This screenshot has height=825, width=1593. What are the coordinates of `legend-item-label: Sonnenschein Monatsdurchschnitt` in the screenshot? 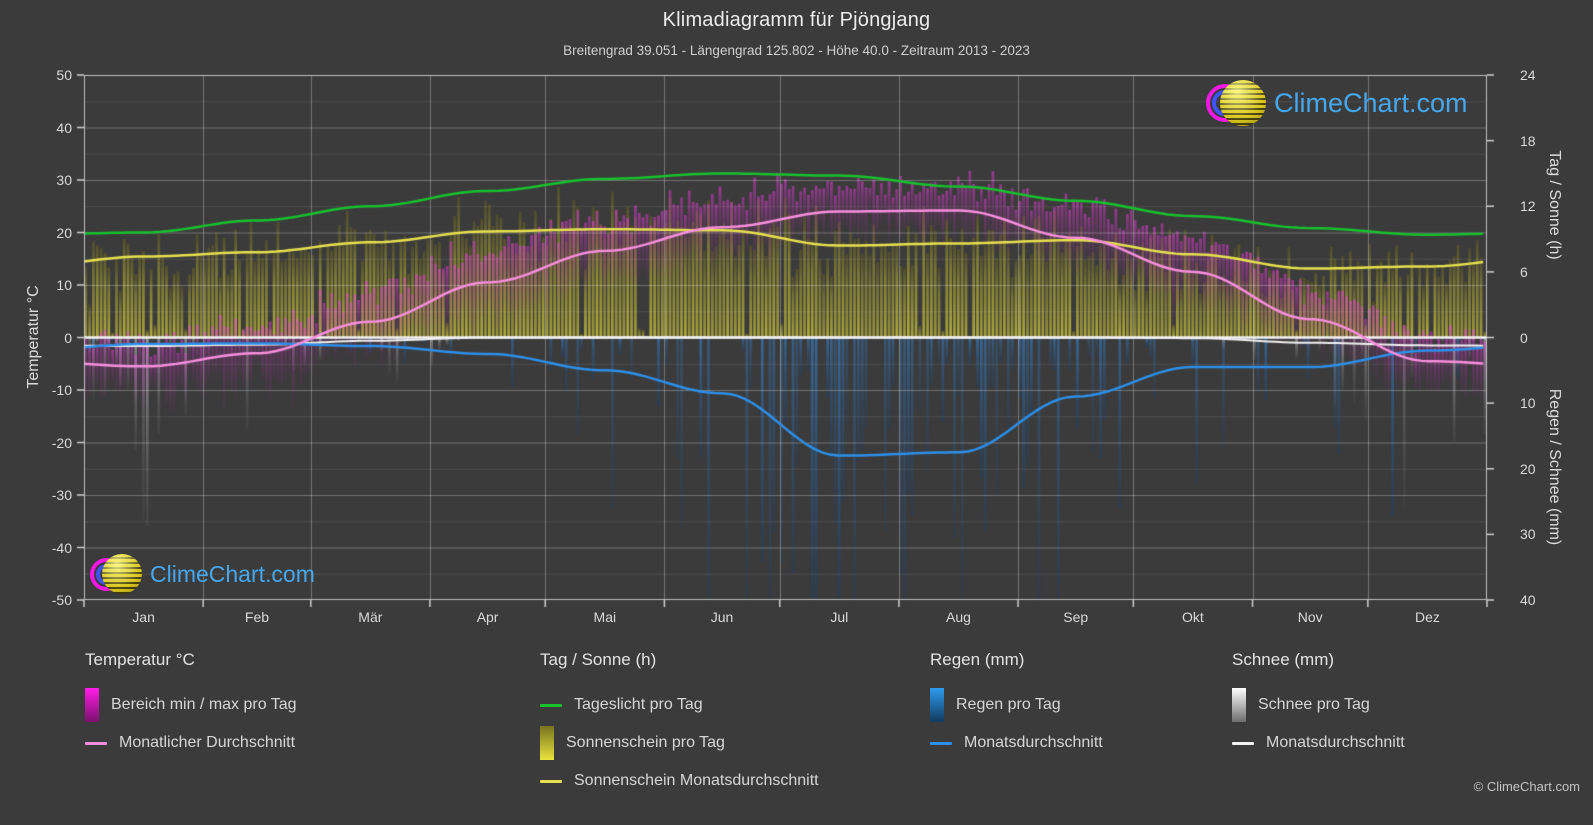 It's located at (696, 780).